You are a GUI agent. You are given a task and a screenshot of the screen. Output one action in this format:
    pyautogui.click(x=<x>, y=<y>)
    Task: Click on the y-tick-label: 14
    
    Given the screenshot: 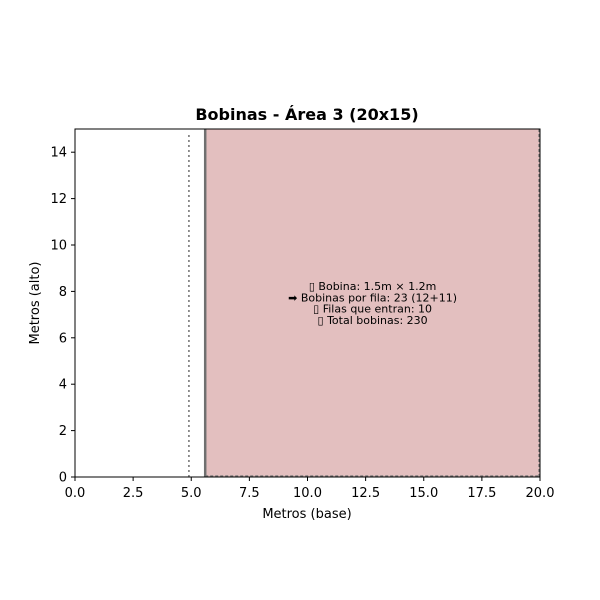 What is the action you would take?
    pyautogui.click(x=58, y=153)
    